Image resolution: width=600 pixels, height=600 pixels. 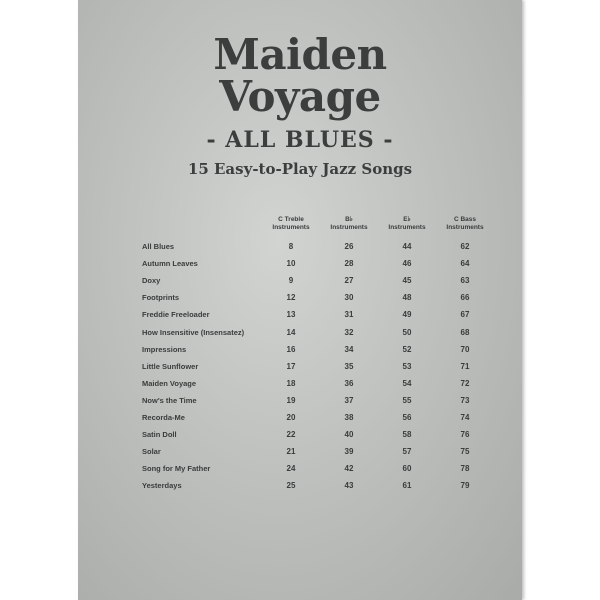 What do you see at coordinates (291, 452) in the screenshot?
I see `page-number: 21` at bounding box center [291, 452].